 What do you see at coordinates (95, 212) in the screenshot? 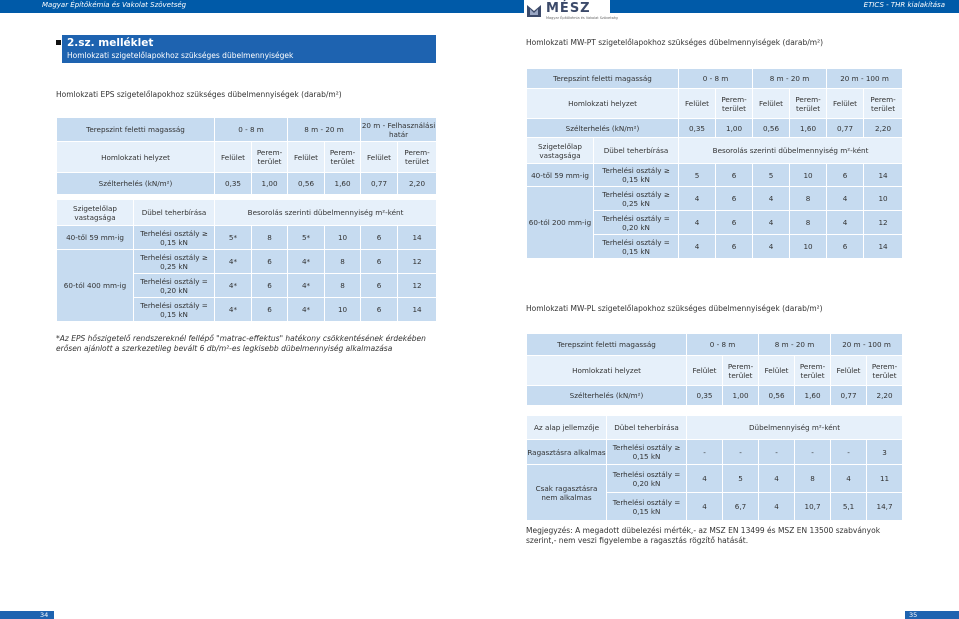
I see `thickness-label: Szigetelőlap vastagsága` at bounding box center [95, 212].